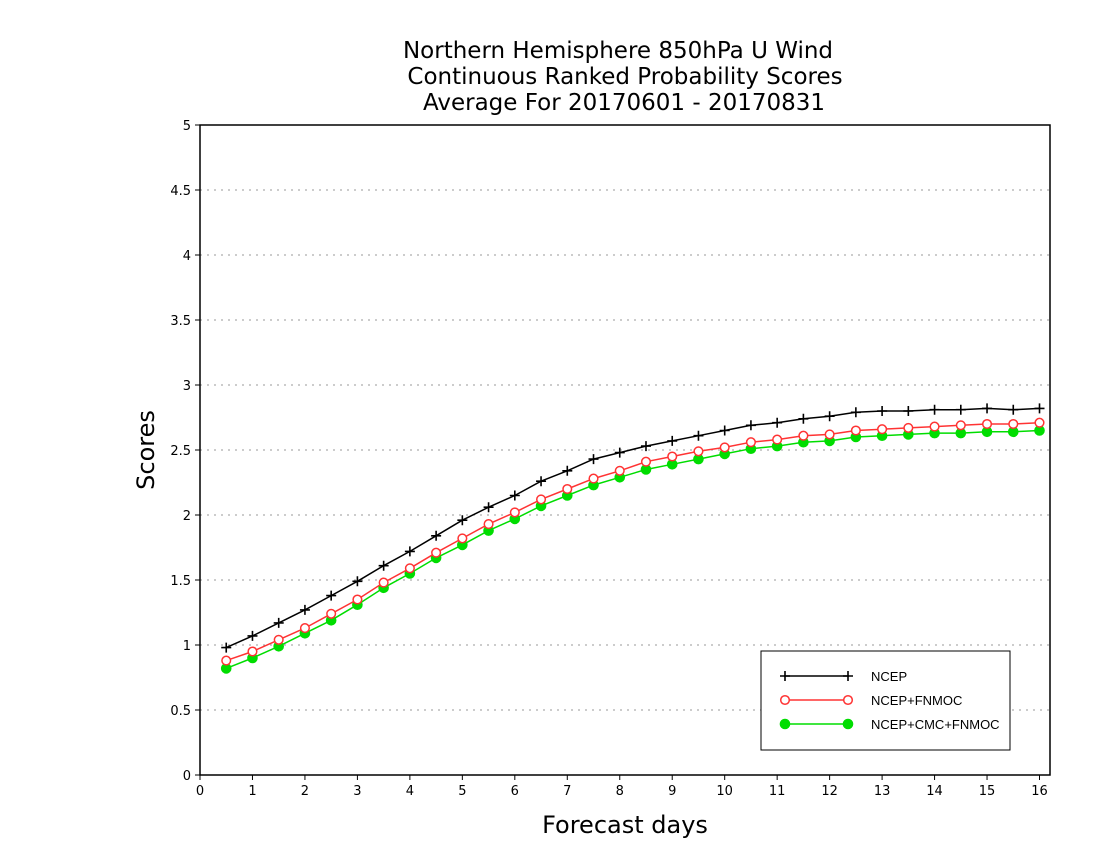 The height and width of the screenshot is (850, 1100). What do you see at coordinates (870, 700) in the screenshot?
I see `legend-entry-1: NCEP+FNMOC` at bounding box center [870, 700].